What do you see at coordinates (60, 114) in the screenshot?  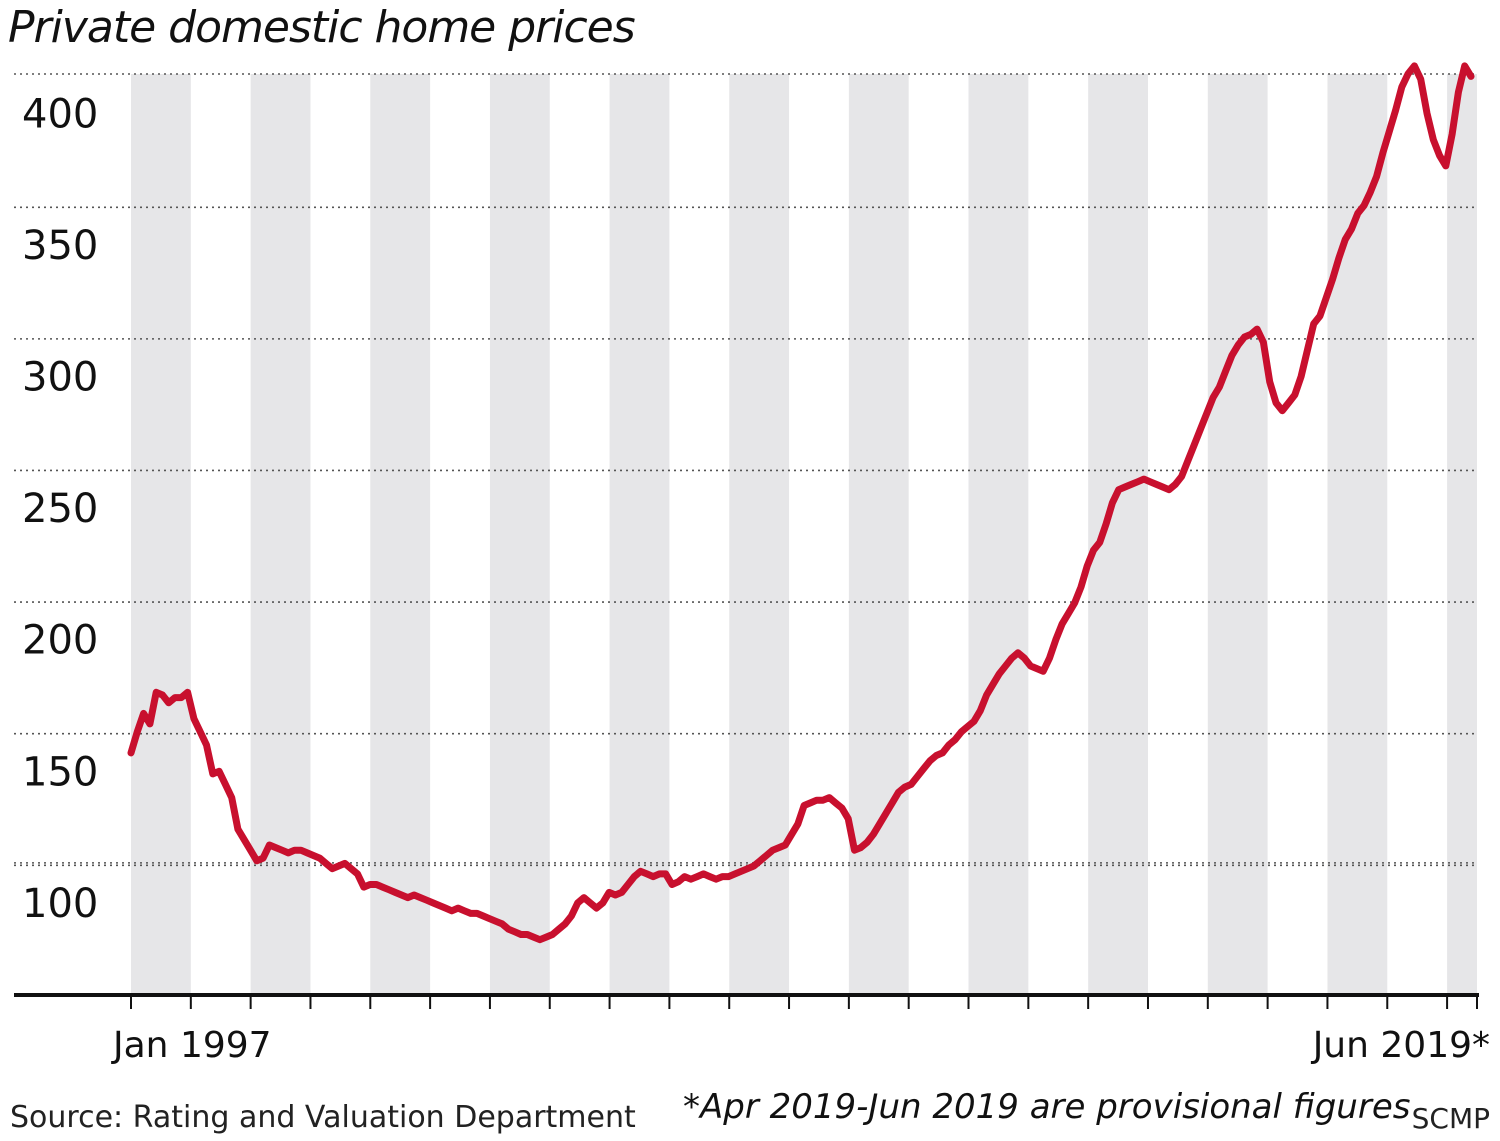 I see `y-tick-label: 400` at bounding box center [60, 114].